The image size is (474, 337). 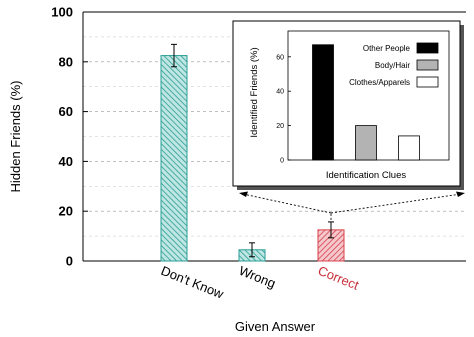 What do you see at coordinates (66, 161) in the screenshot?
I see `y-tick-label: 40` at bounding box center [66, 161].